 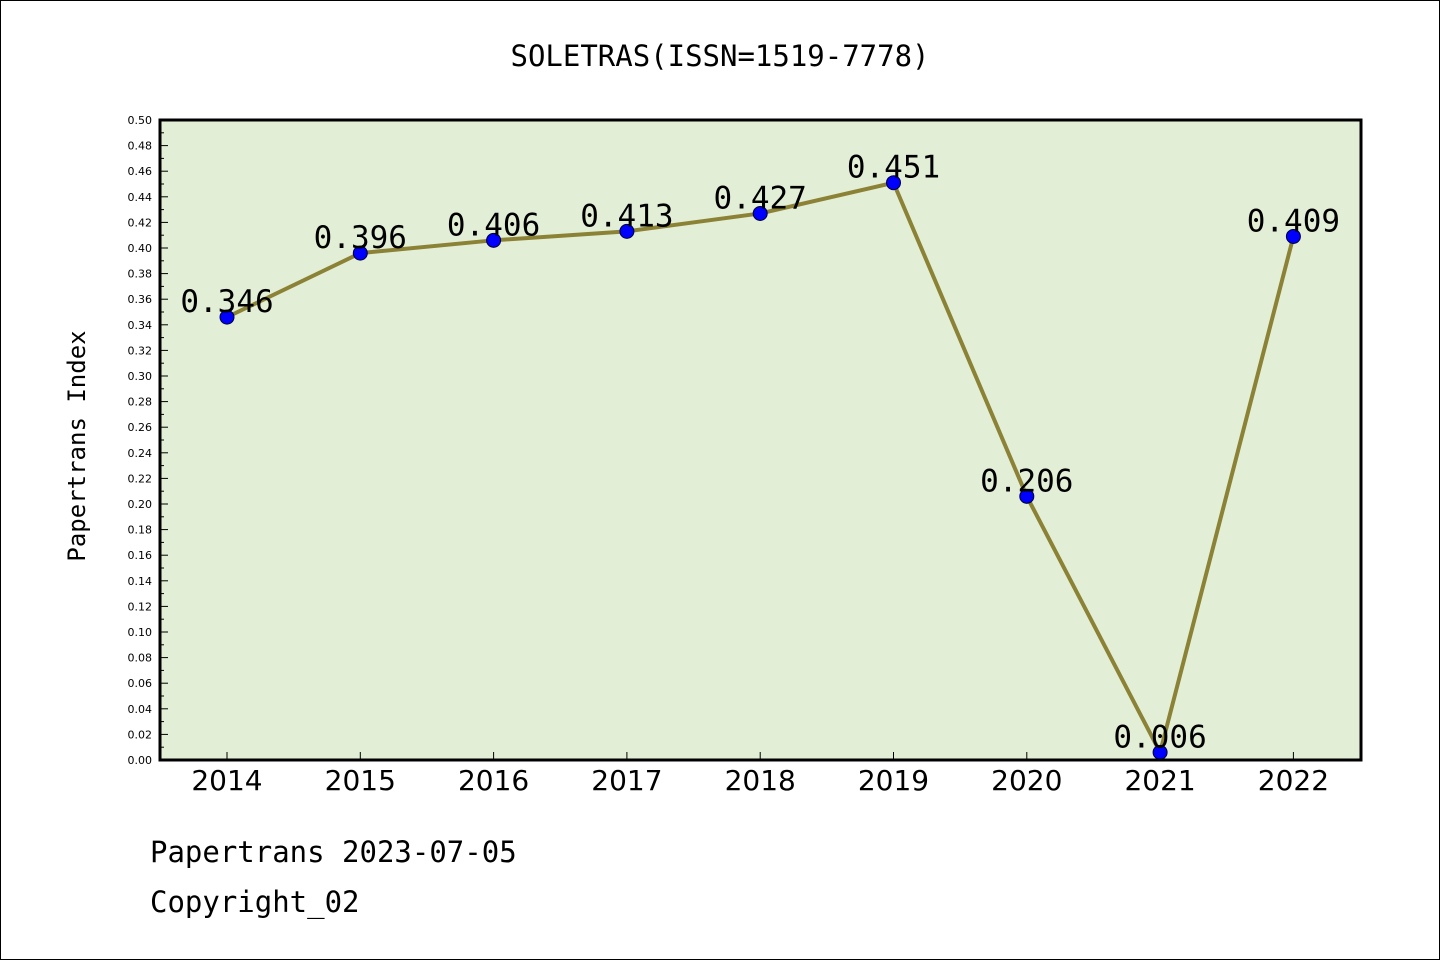 I want to click on y-tick-label: 0.18, so click(x=140, y=530).